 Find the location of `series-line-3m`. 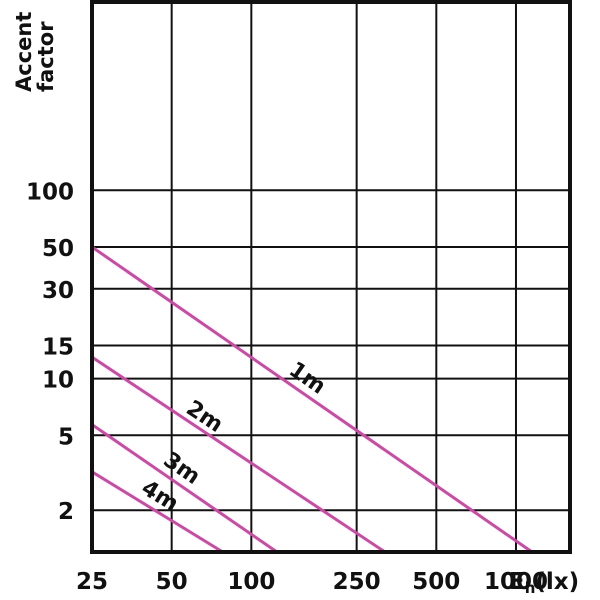

series-line-3m is located at coordinates (184, 488).